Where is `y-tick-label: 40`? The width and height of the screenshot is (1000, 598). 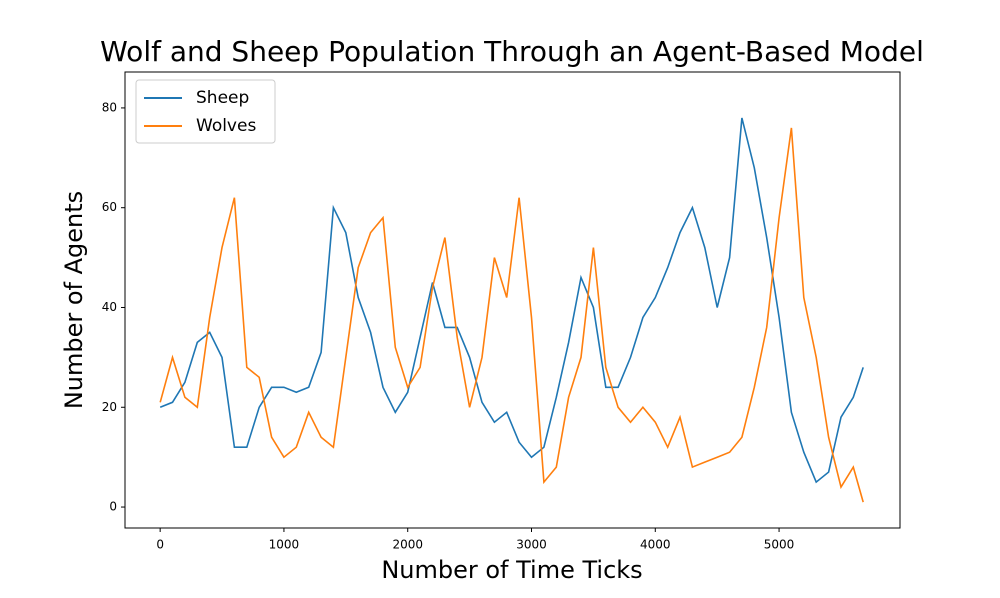 y-tick-label: 40 is located at coordinates (109, 307).